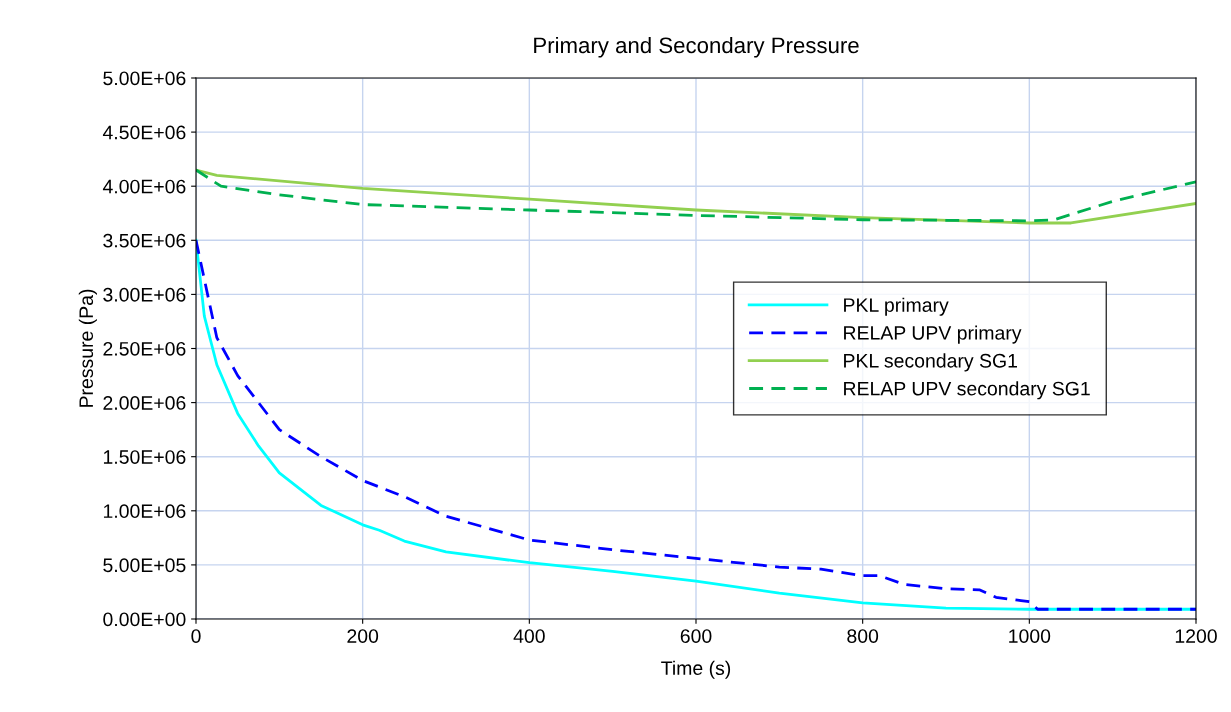 The image size is (1231, 712). Describe the element at coordinates (144, 240) in the screenshot. I see `y-tick-label: 3.50E+06` at that location.